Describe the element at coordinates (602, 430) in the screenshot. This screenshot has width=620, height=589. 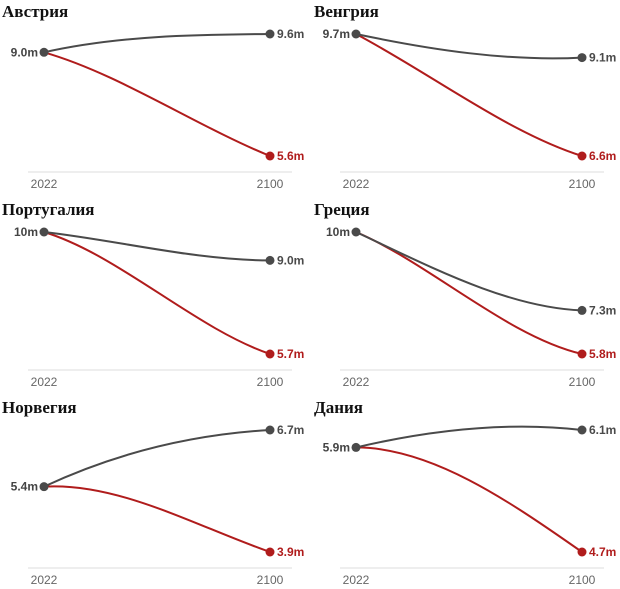
I see `baseline-end-label: 6.1m` at that location.